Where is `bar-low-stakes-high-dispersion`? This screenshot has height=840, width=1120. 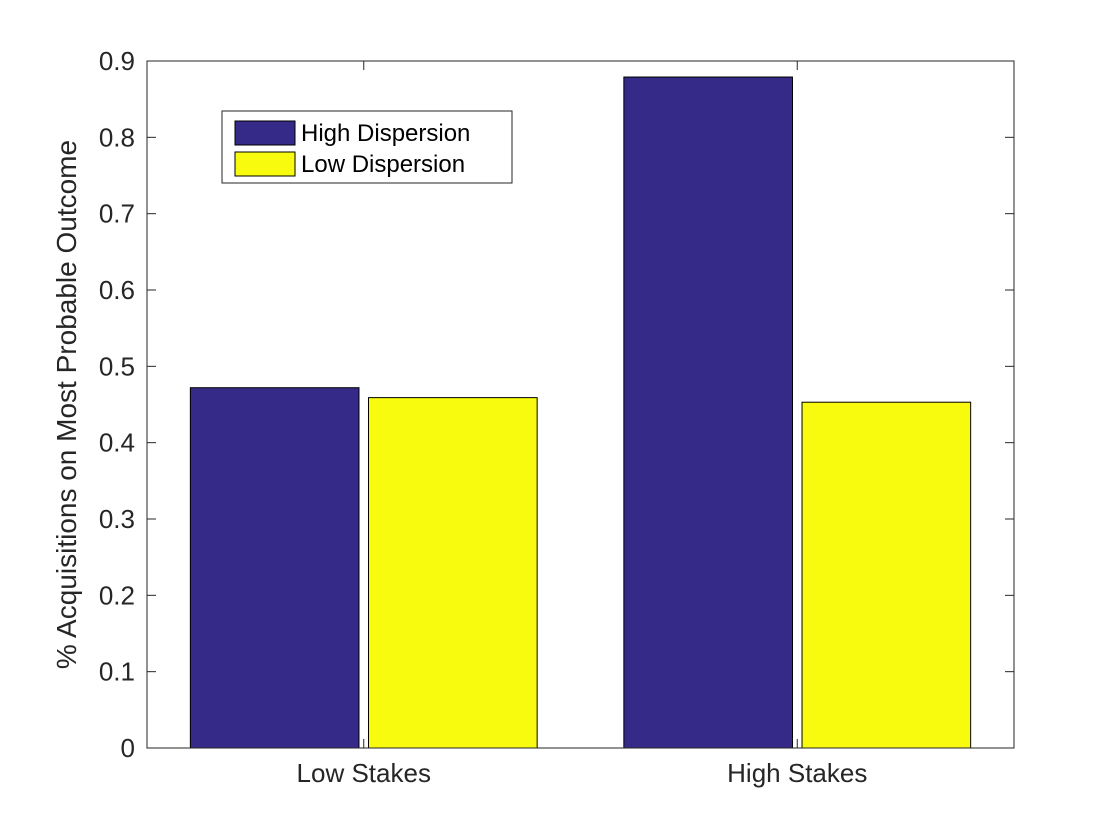
bar-low-stakes-high-dispersion is located at coordinates (274, 568).